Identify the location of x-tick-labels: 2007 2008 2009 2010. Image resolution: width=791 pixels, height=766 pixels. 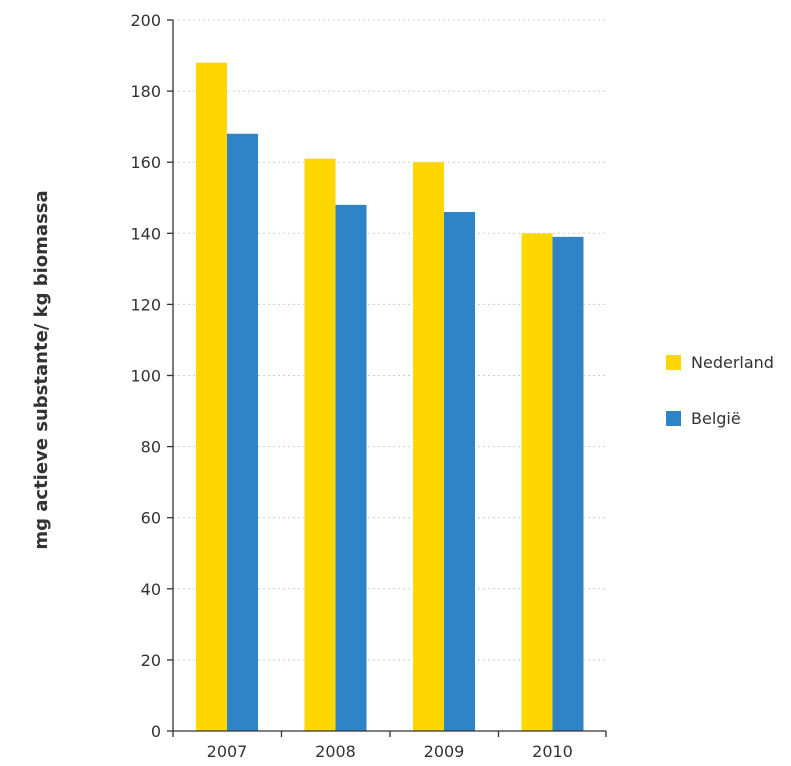
(390, 751).